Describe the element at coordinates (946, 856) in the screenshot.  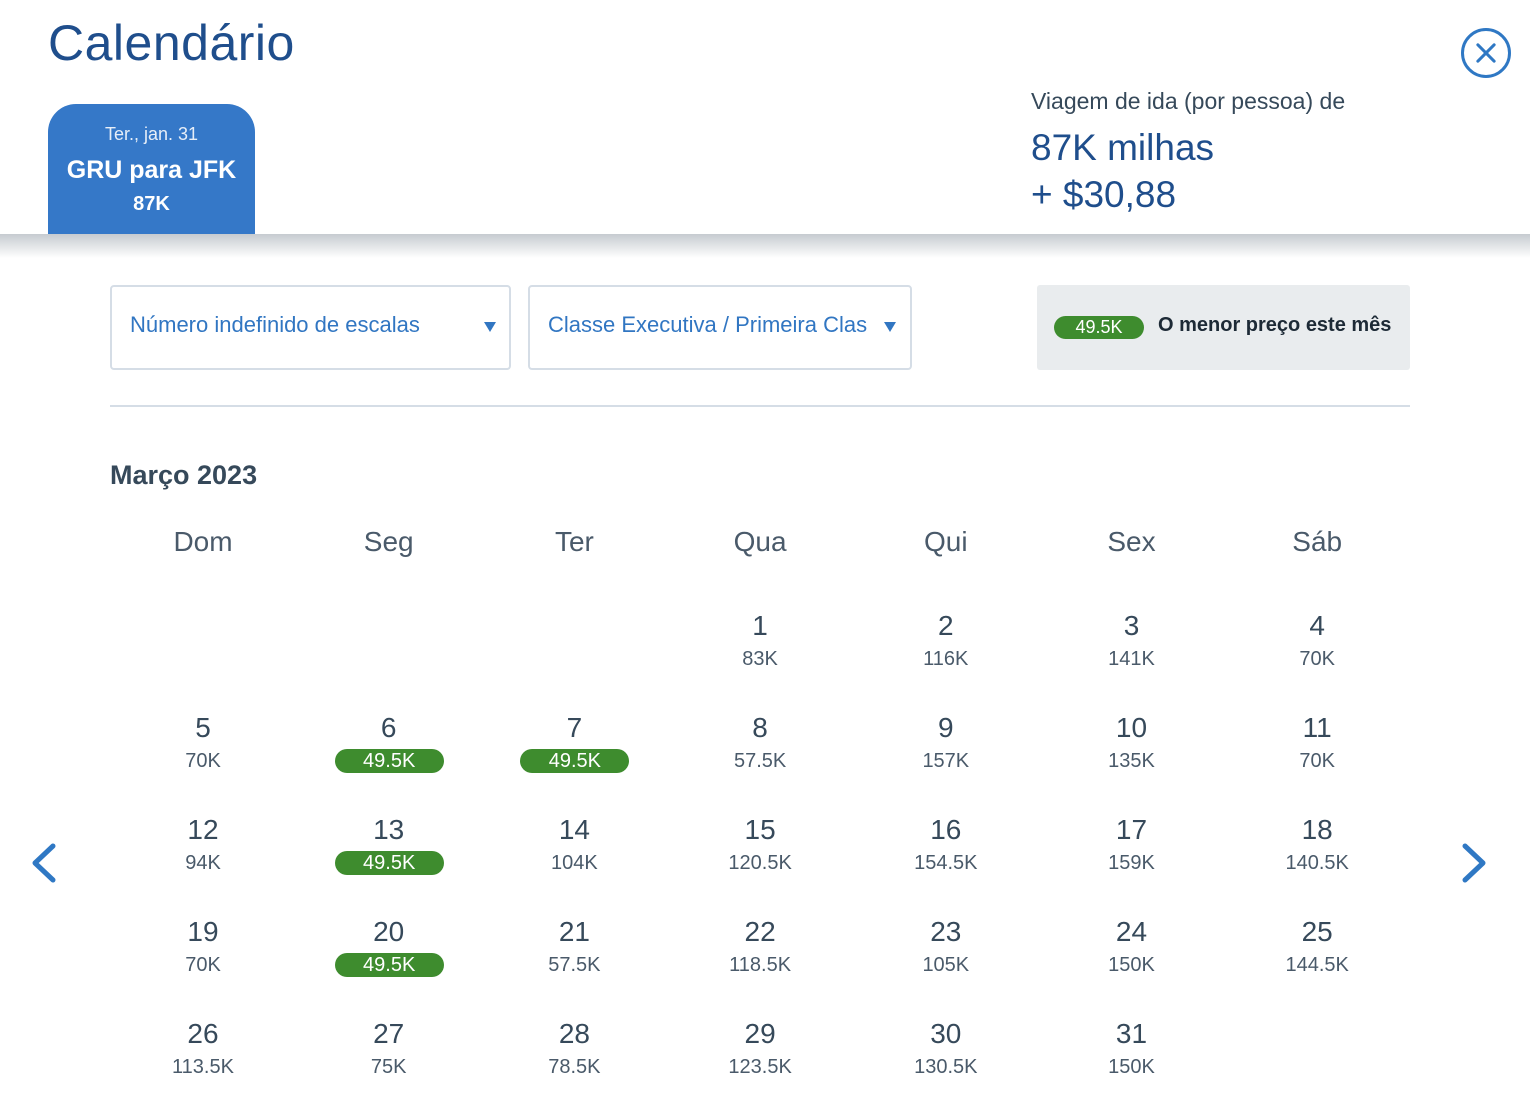
I see `day-cell: 16 154.5K` at that location.